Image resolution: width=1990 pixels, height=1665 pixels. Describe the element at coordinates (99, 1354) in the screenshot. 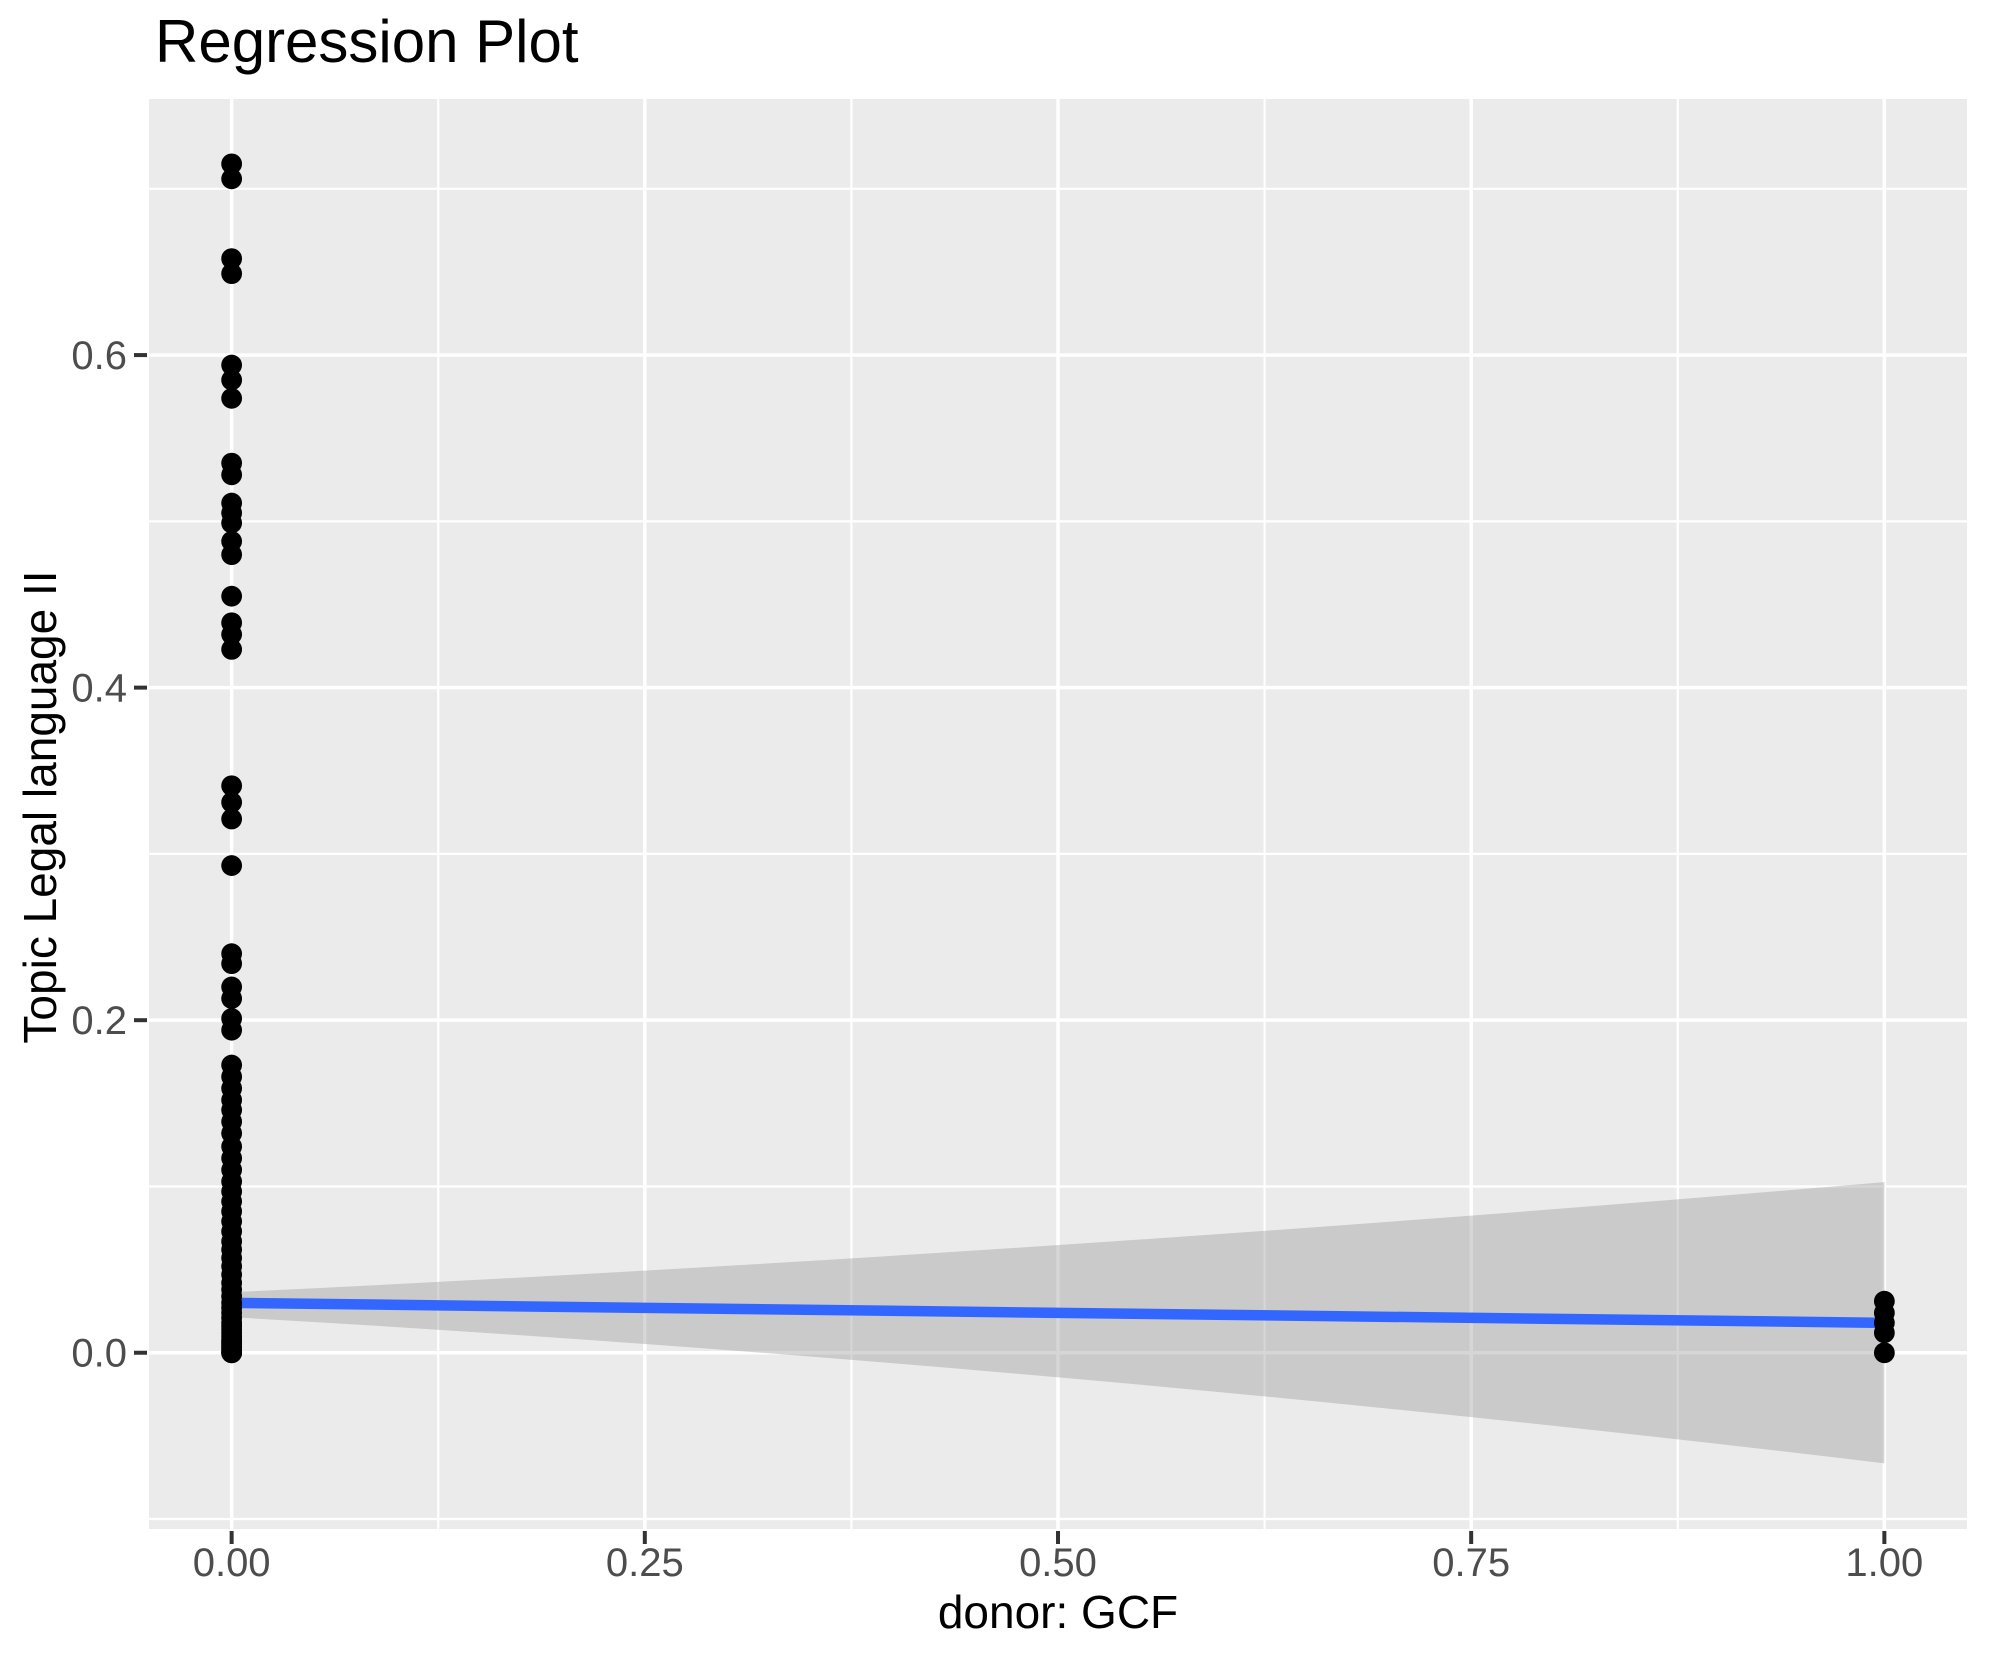

I see `y-tick-label: 0.0` at that location.